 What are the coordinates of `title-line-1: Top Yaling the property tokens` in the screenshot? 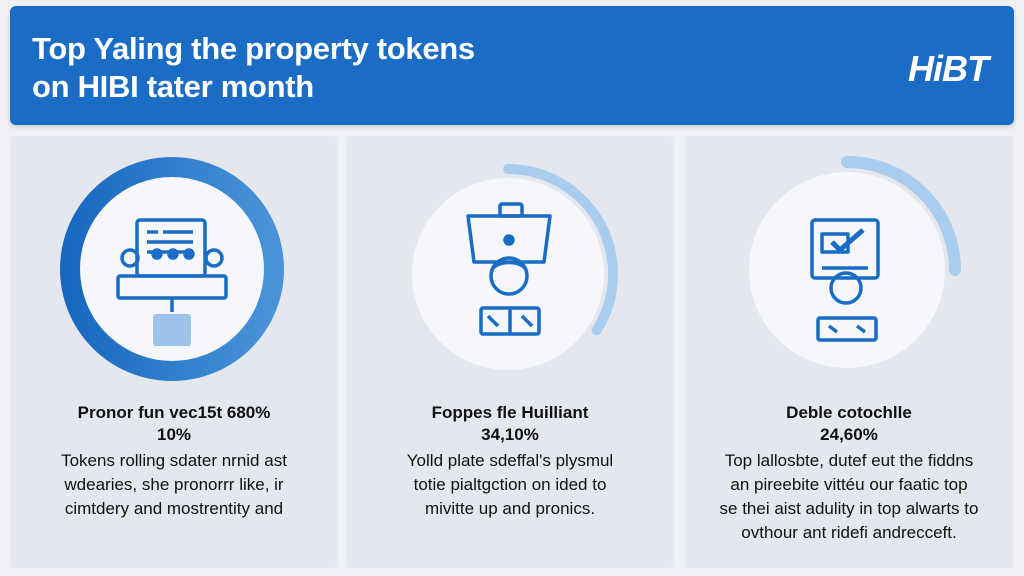 It's located at (253, 48).